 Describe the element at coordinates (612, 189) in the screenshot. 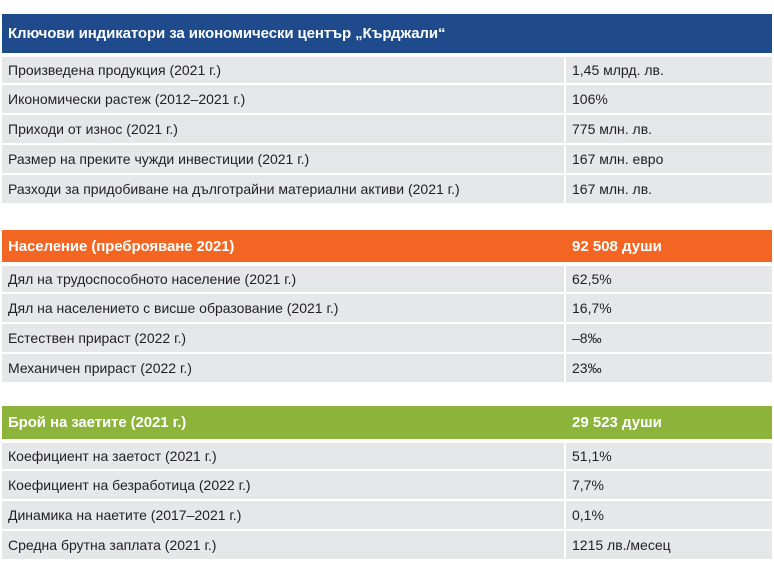

I see `row-value: 167 млн. лв.` at that location.